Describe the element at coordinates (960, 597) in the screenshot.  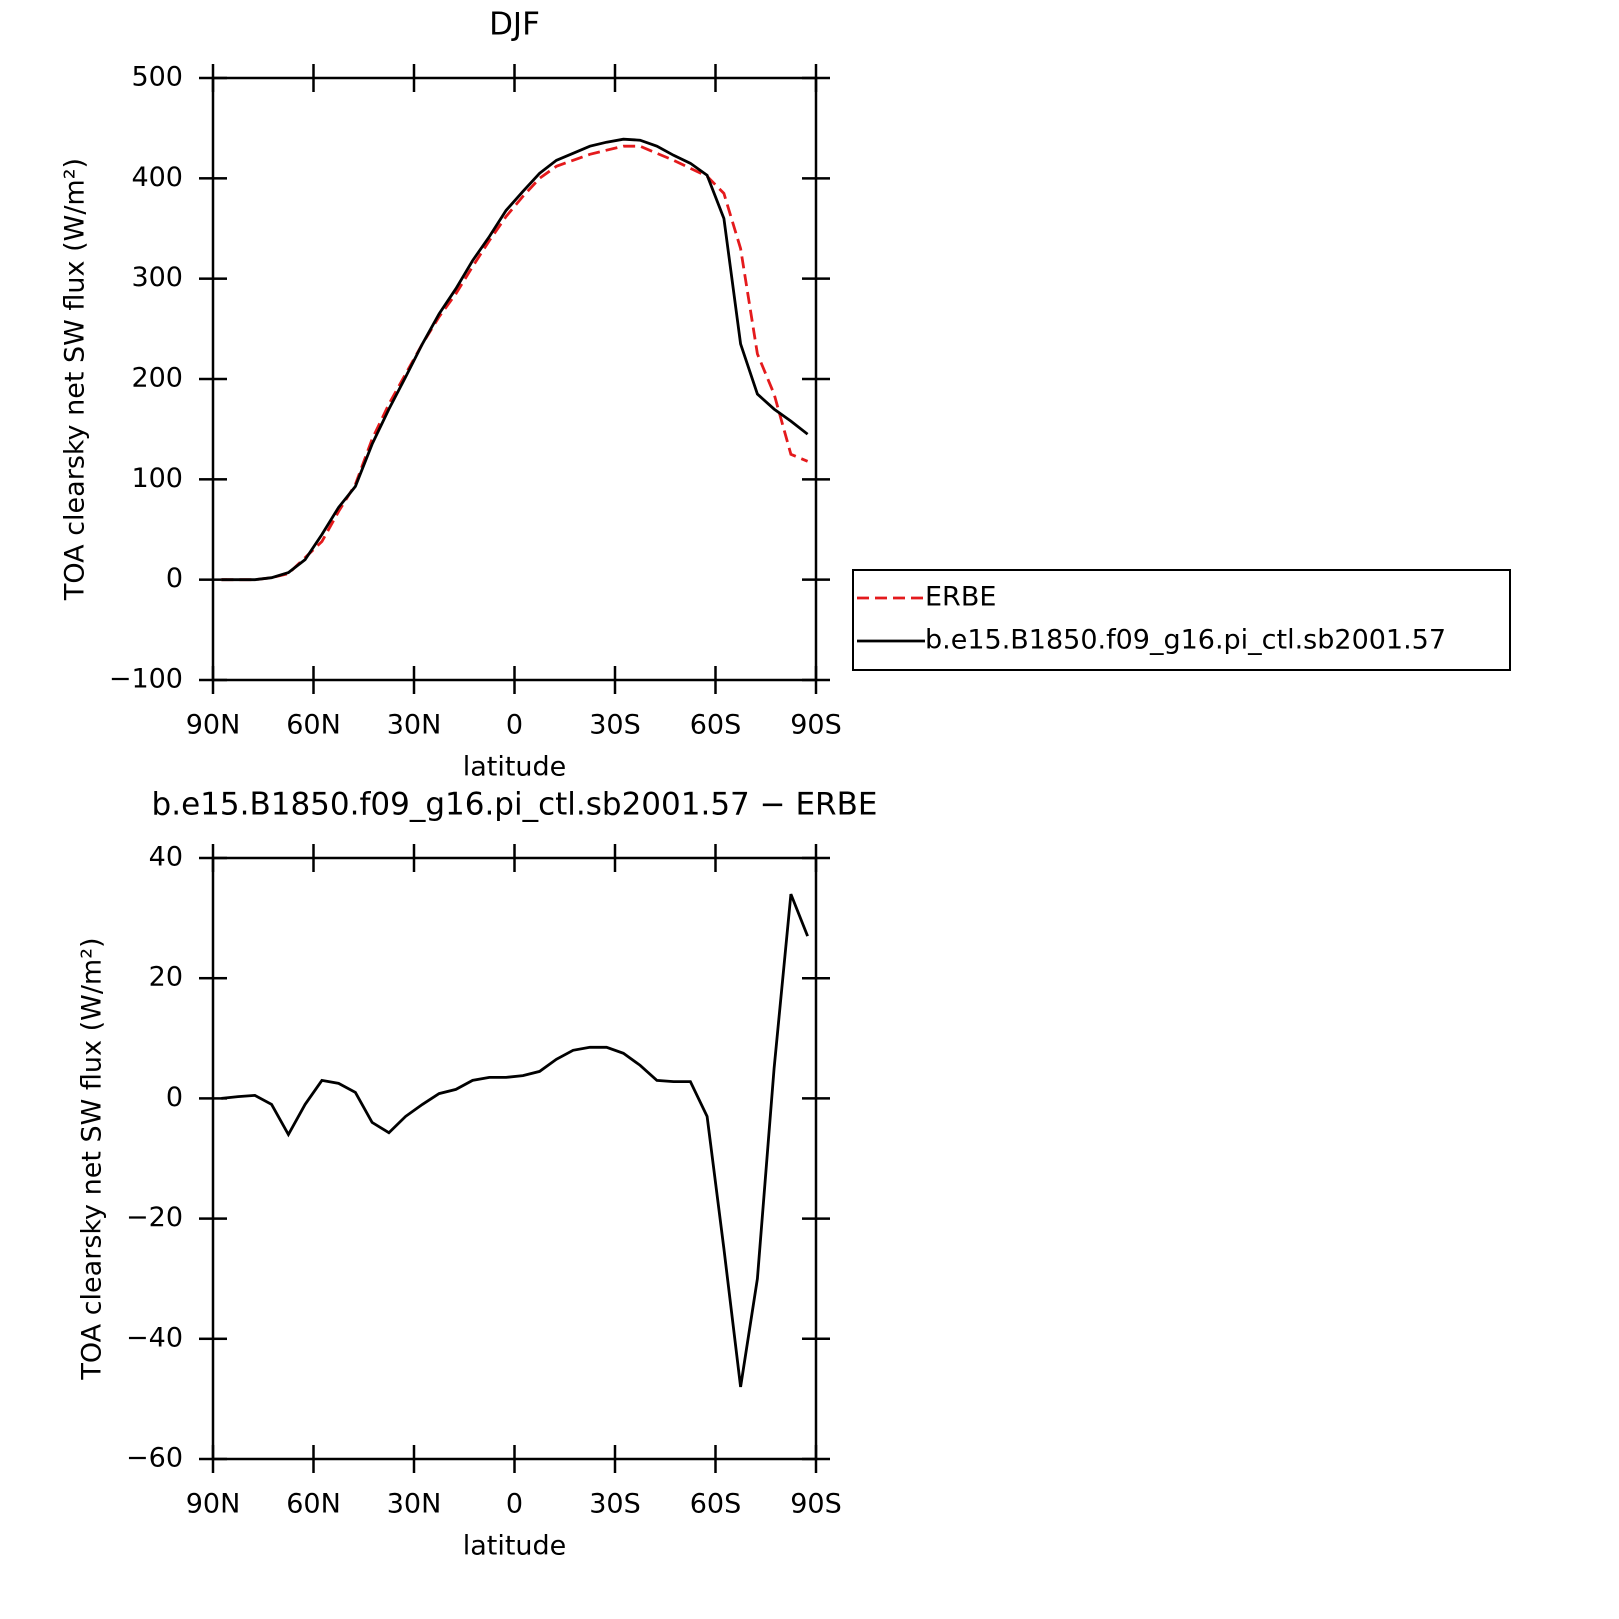
I see `legend-label: ERBE` at that location.